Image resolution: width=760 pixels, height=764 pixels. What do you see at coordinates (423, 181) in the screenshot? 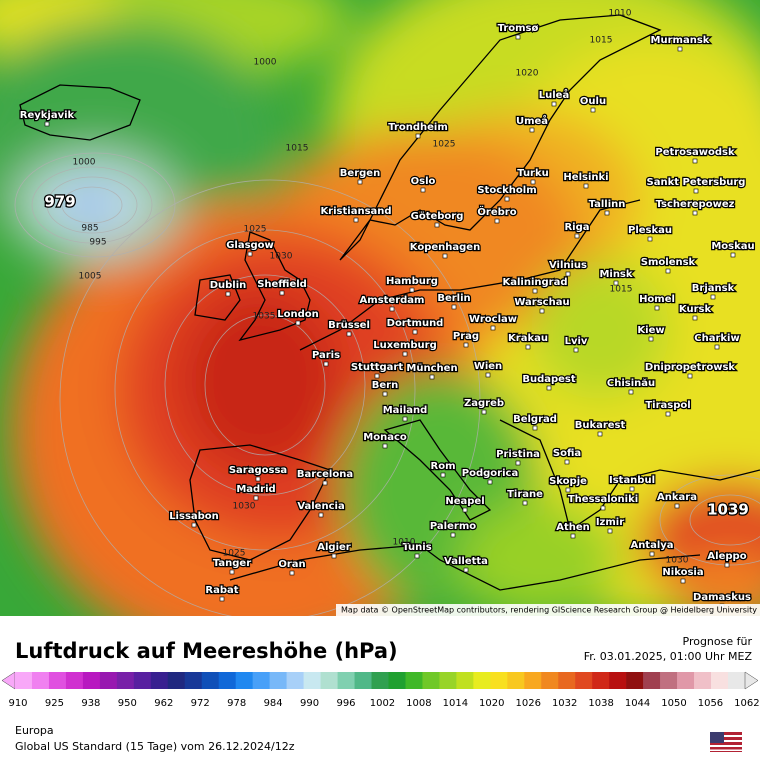
I see `city-label: Oslo` at bounding box center [423, 181].